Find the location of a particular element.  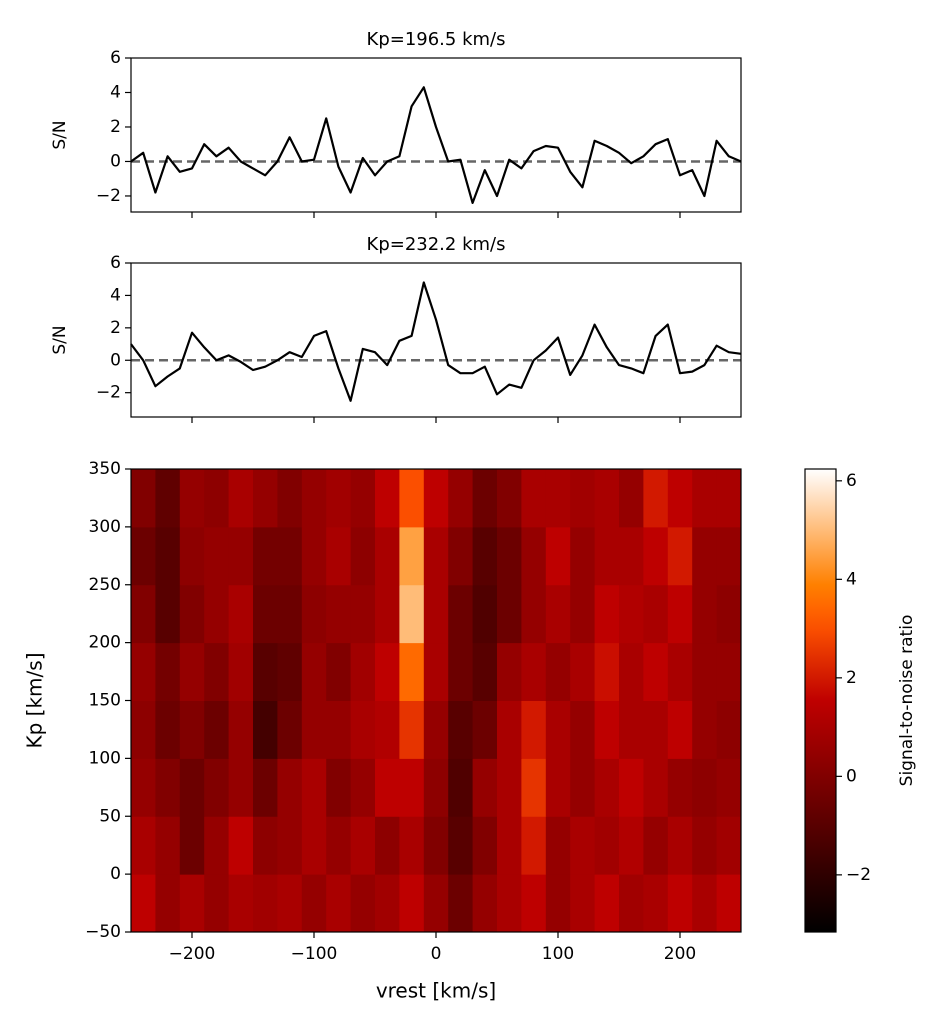

colorbar-tick-label: 0 is located at coordinates (851, 776).